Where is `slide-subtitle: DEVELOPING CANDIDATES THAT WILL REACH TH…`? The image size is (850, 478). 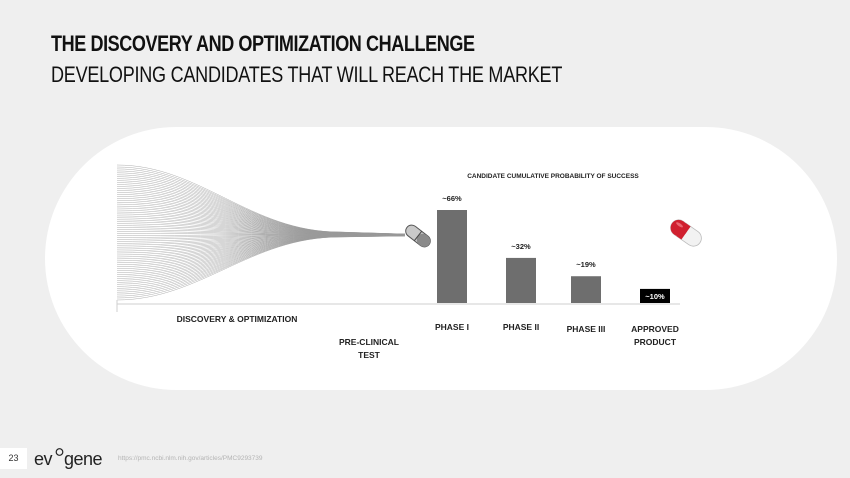
slide-subtitle: DEVELOPING CANDIDATES THAT WILL REACH TH… is located at coordinates (307, 74).